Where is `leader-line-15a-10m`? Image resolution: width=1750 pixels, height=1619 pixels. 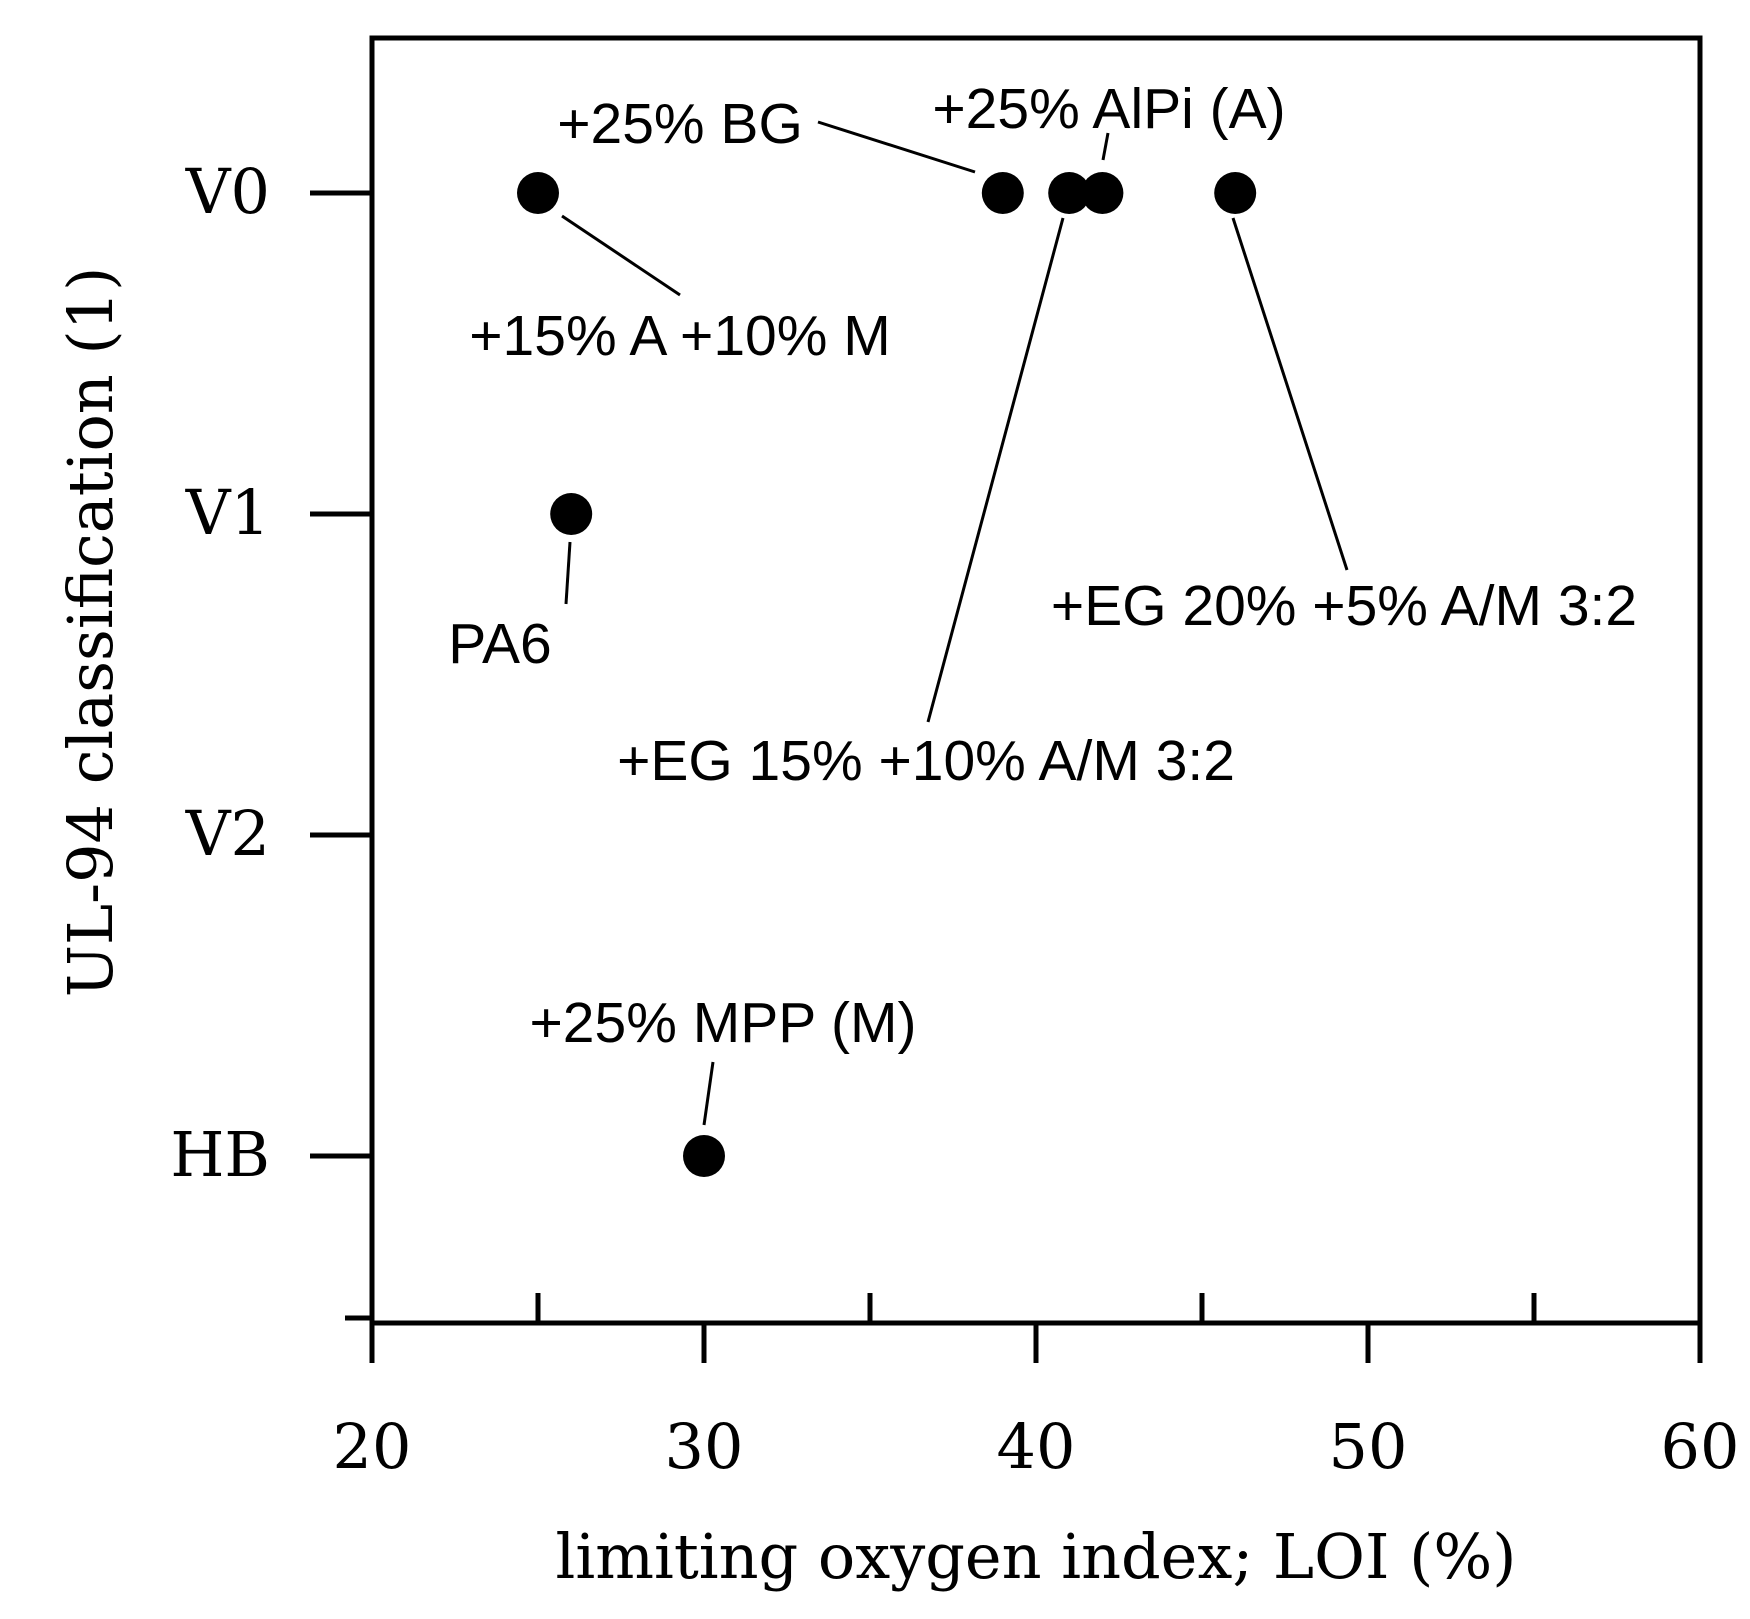 leader-line-15a-10m is located at coordinates (621, 255).